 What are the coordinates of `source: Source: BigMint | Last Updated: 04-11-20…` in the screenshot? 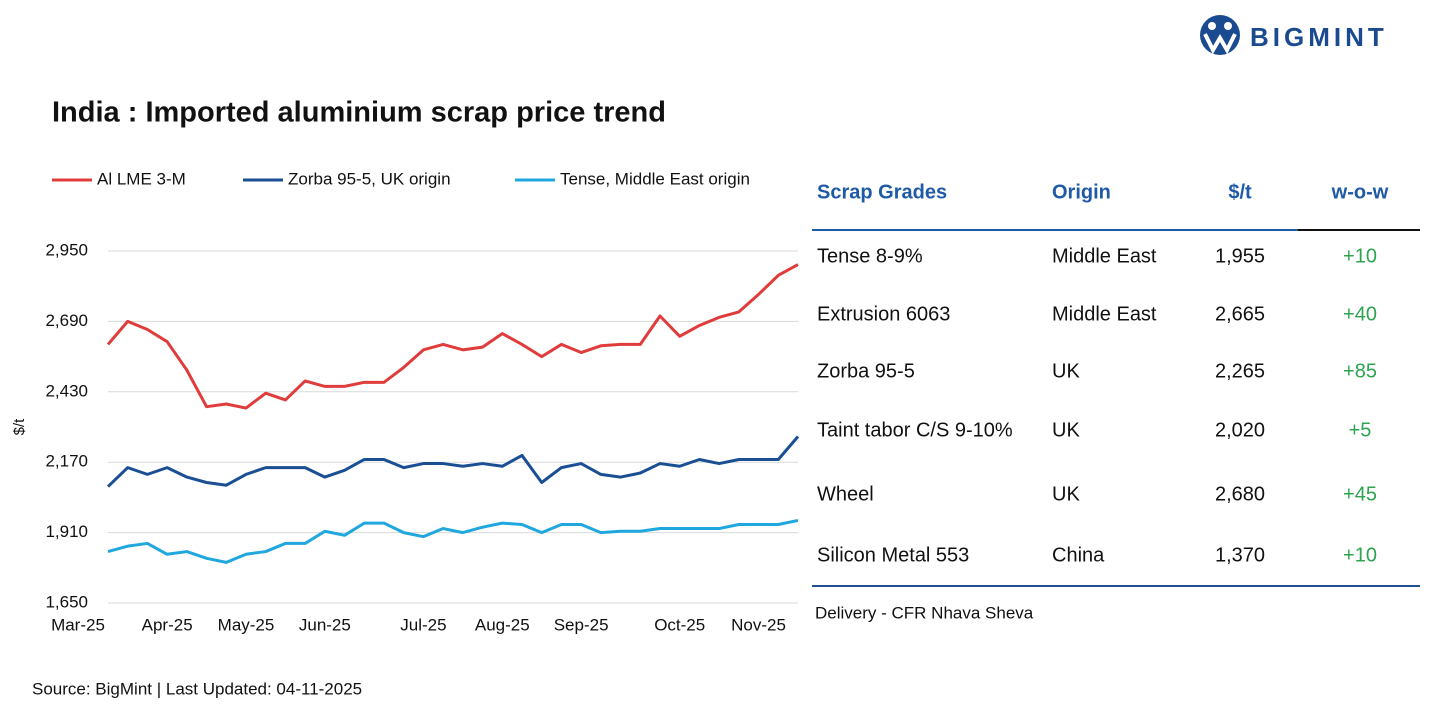 It's located at (197, 688).